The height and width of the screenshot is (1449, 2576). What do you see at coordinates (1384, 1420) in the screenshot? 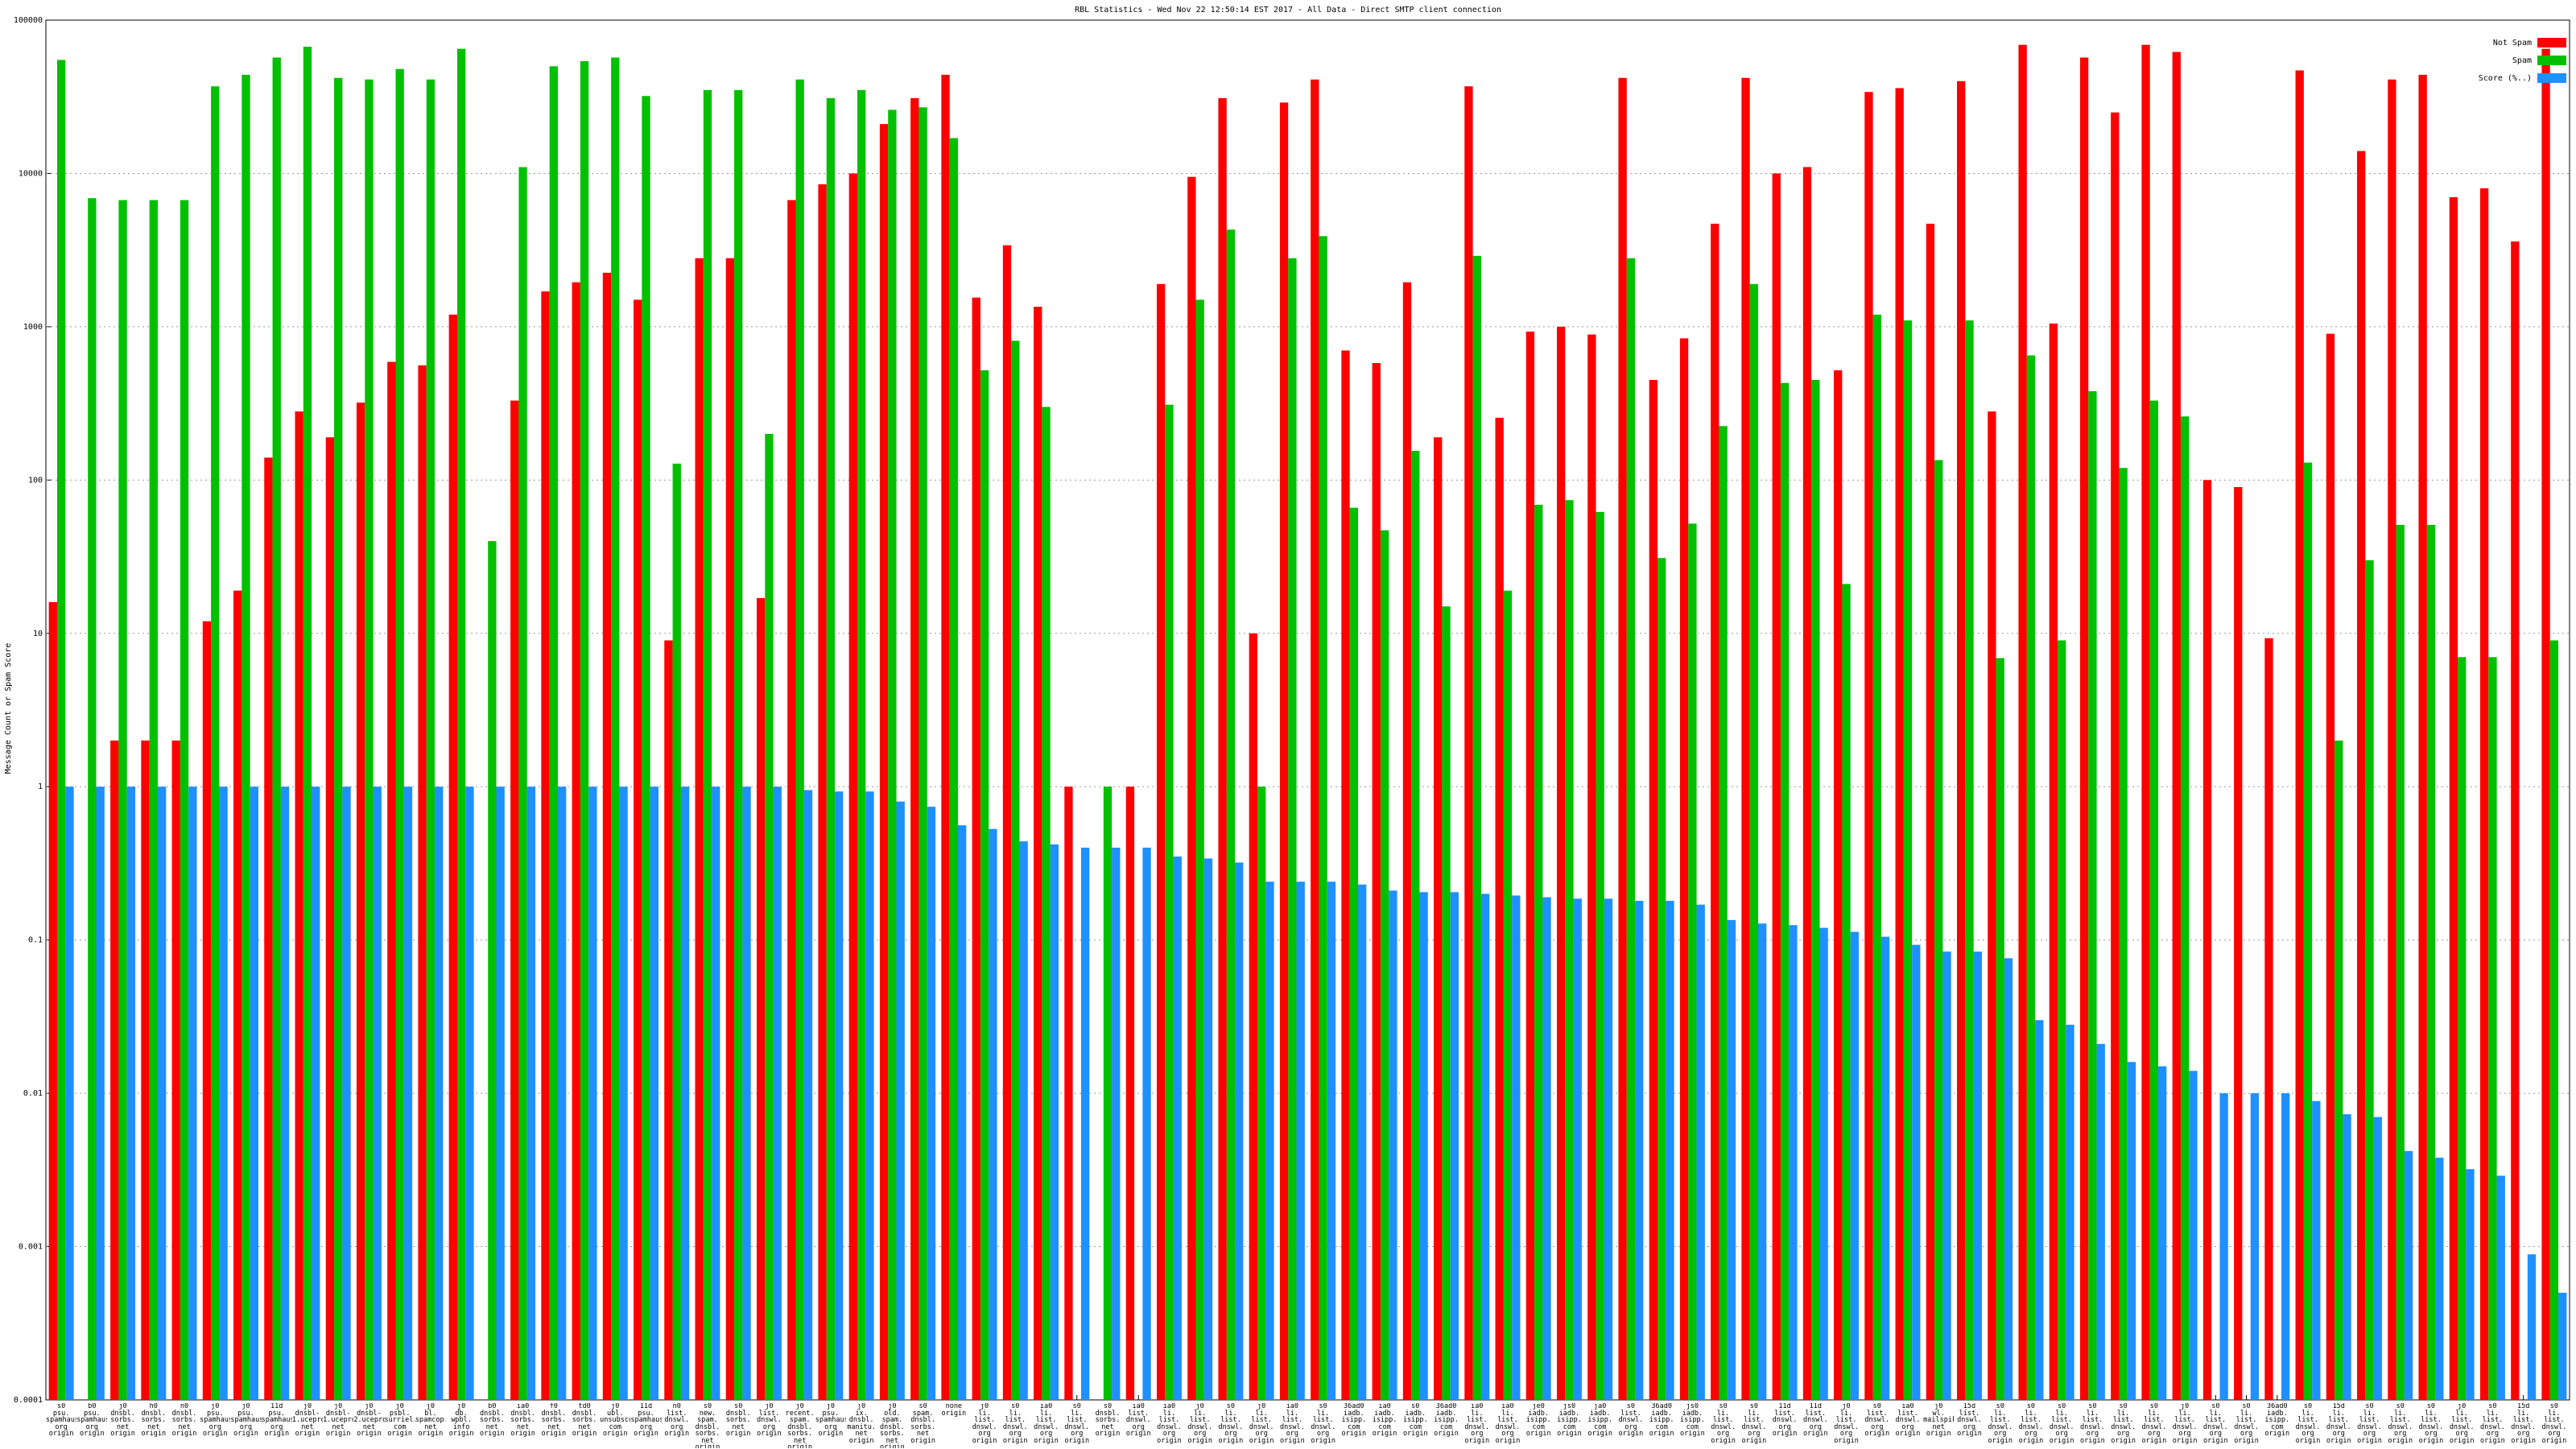
I see `x-tick-label: ia0 iadb. isipp. com origin` at bounding box center [1384, 1420].